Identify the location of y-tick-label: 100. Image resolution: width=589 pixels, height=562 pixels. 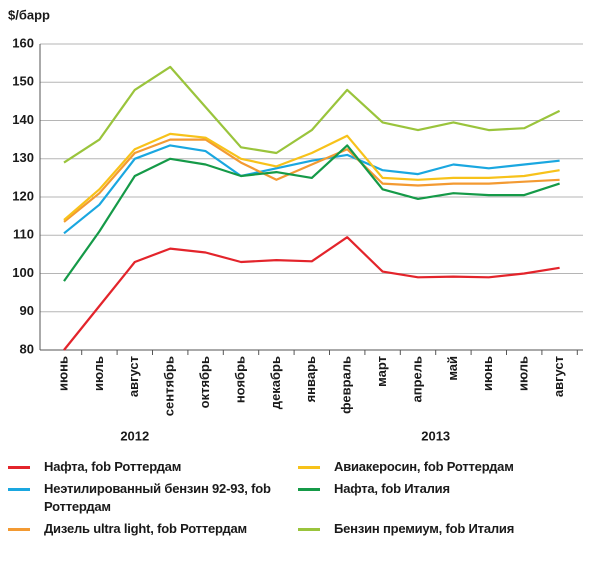
(23, 272).